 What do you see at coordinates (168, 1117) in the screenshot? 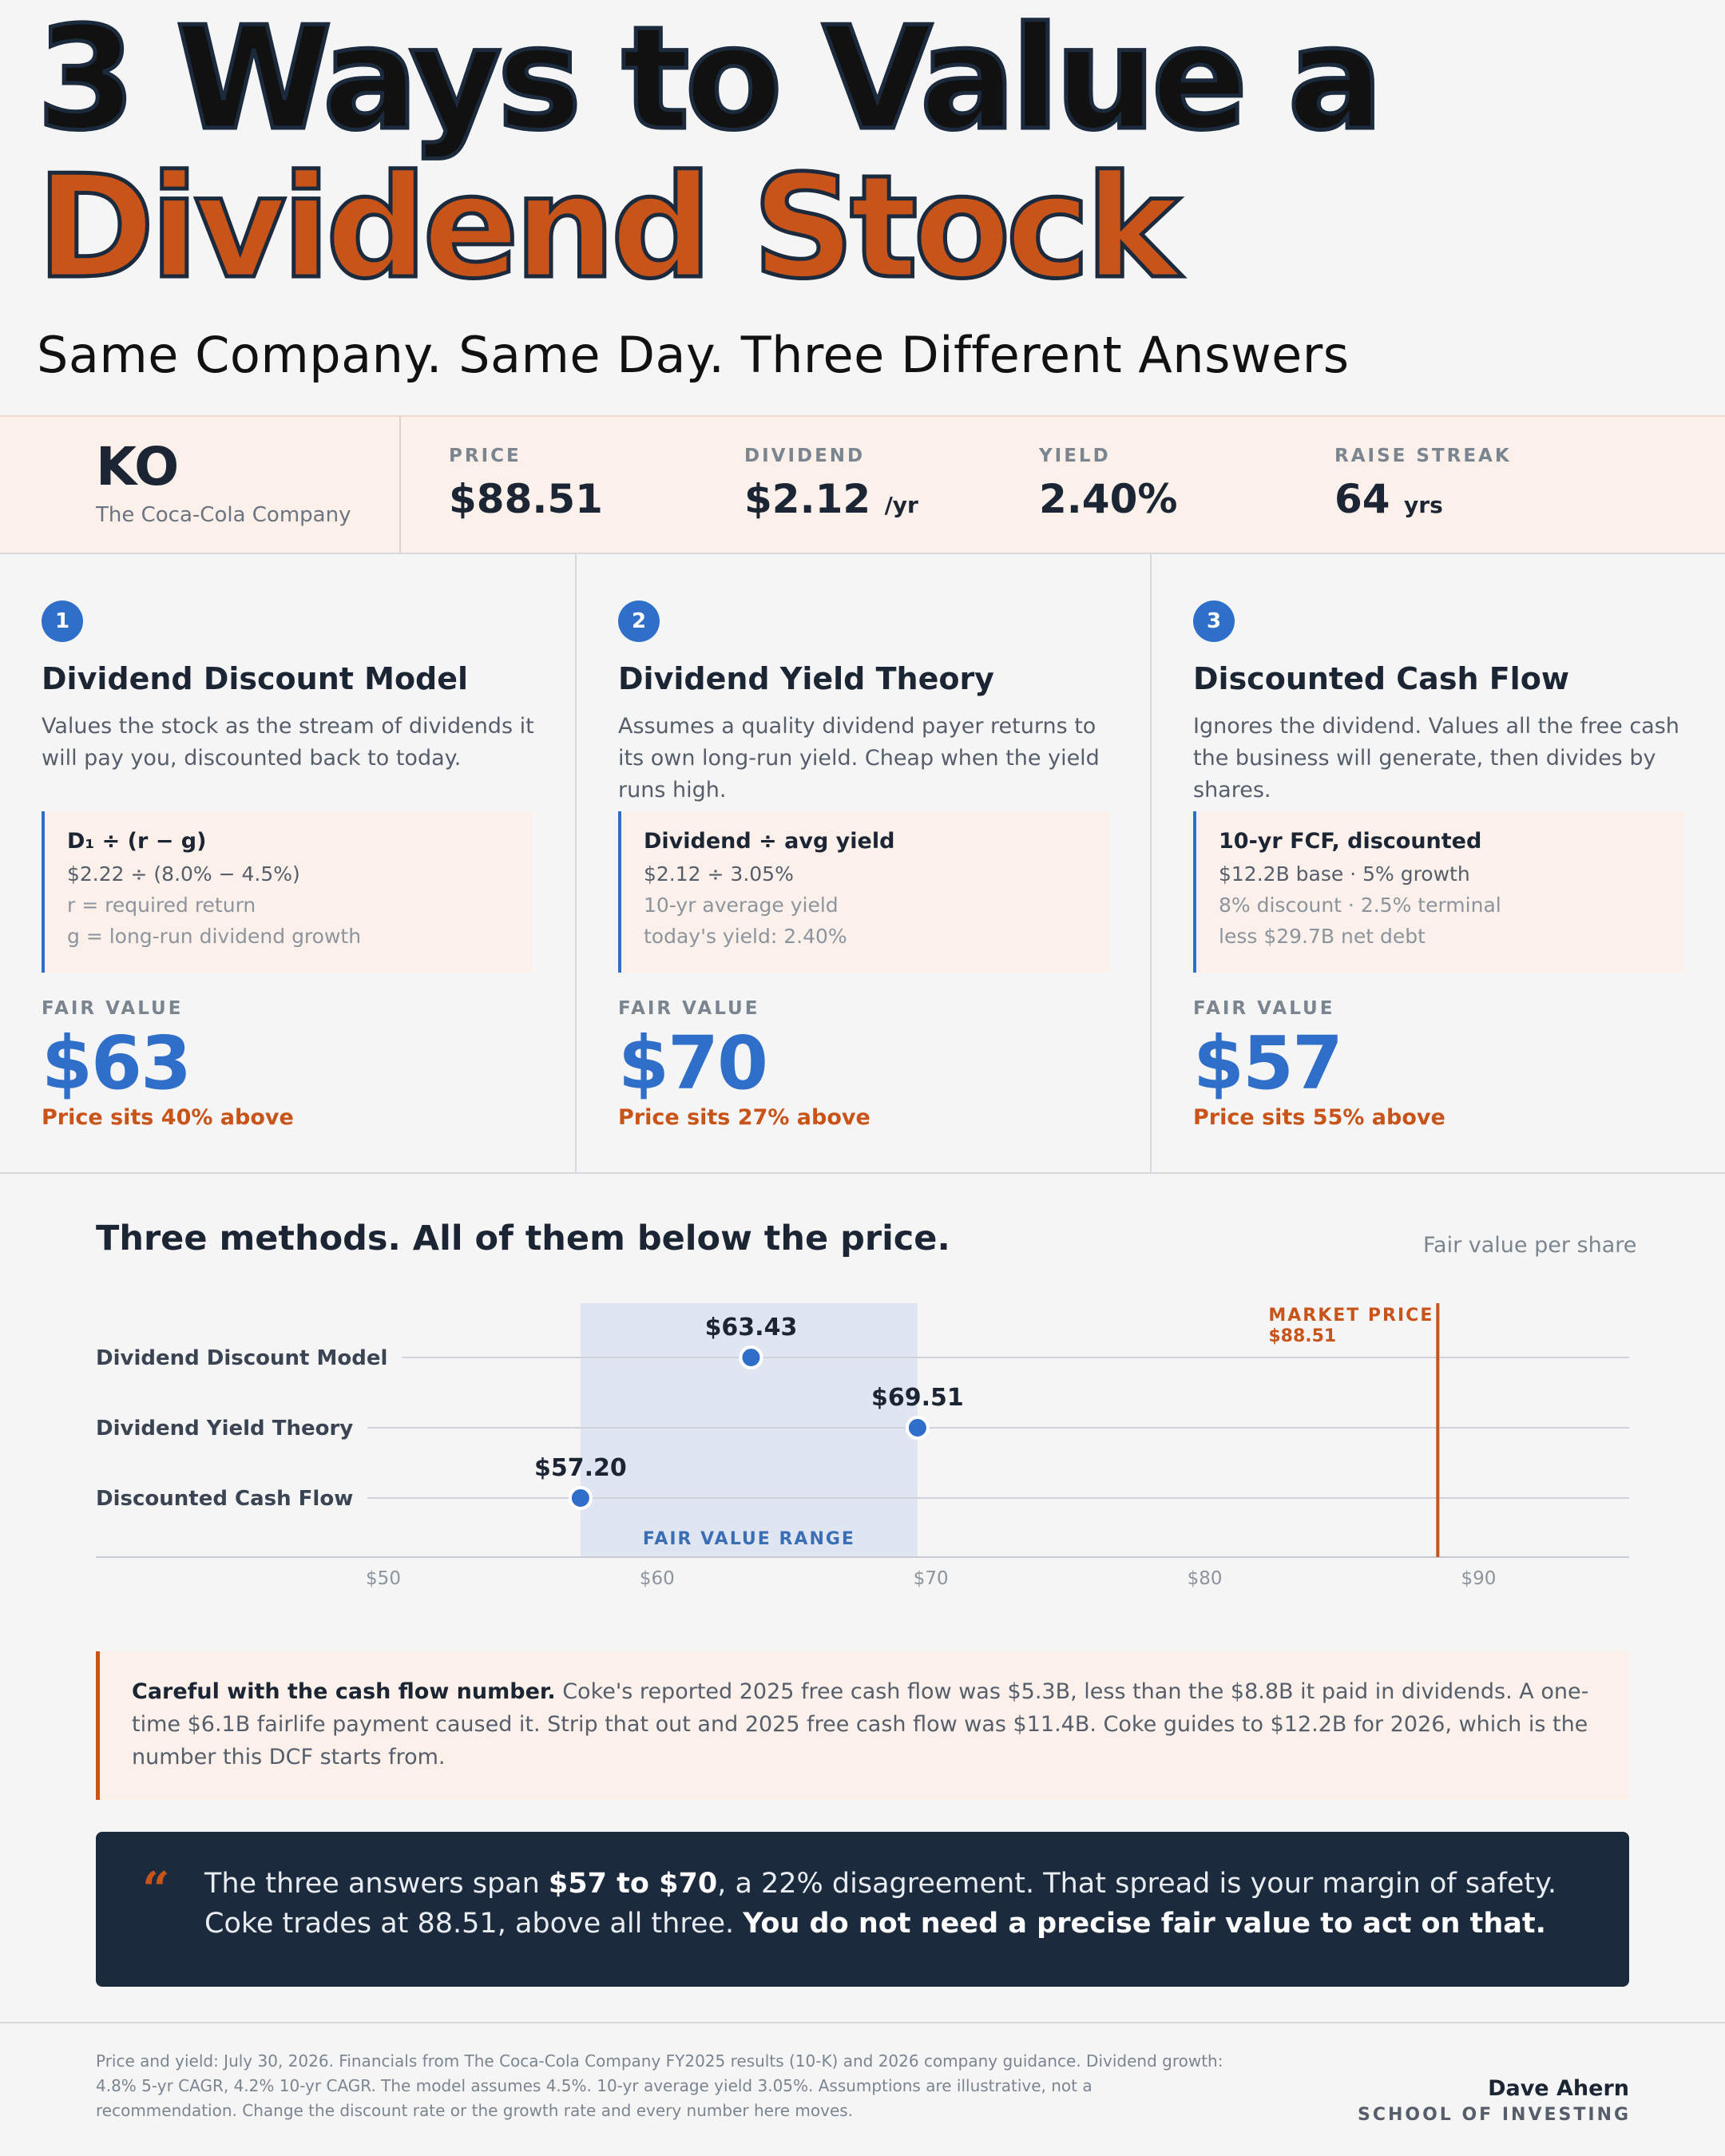
I see `price-verdict: Price sits 40% above` at bounding box center [168, 1117].